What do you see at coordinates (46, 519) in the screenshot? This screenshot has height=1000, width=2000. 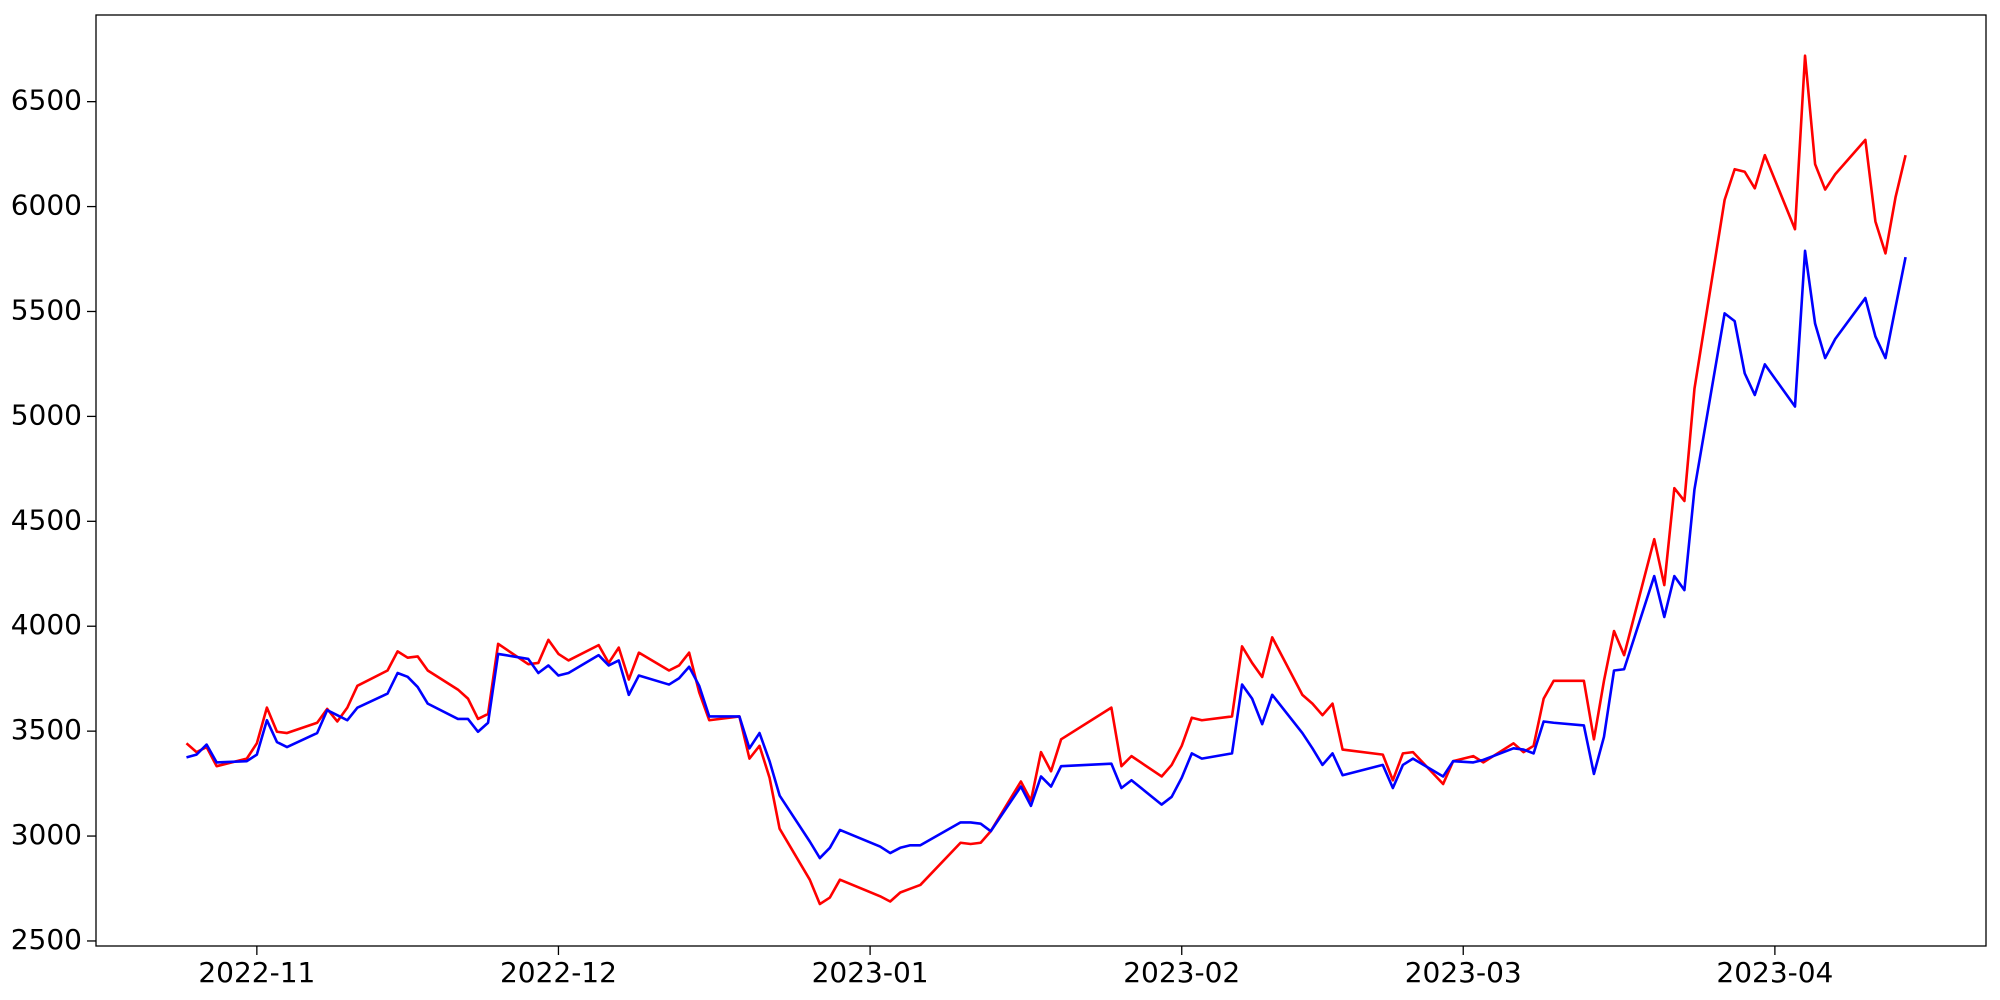 I see `y-tick-label: 4500` at bounding box center [46, 519].